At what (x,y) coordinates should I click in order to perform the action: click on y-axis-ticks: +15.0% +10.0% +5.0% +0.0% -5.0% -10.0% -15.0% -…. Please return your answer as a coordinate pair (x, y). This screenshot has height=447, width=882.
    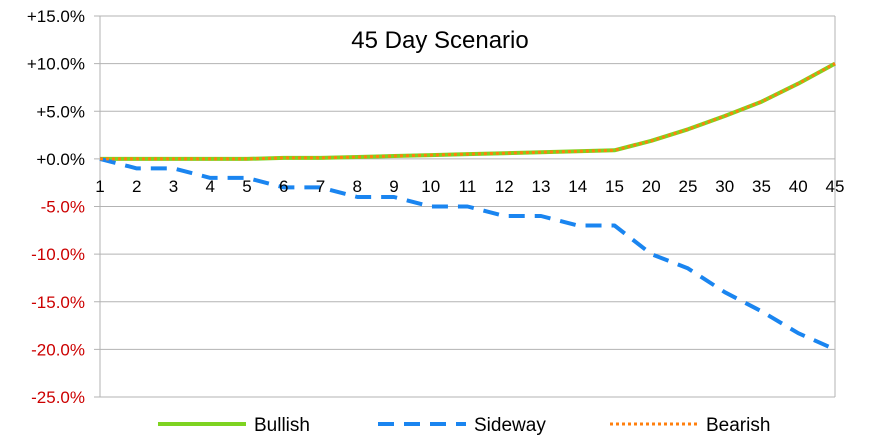
    Looking at the image, I should click on (56, 207).